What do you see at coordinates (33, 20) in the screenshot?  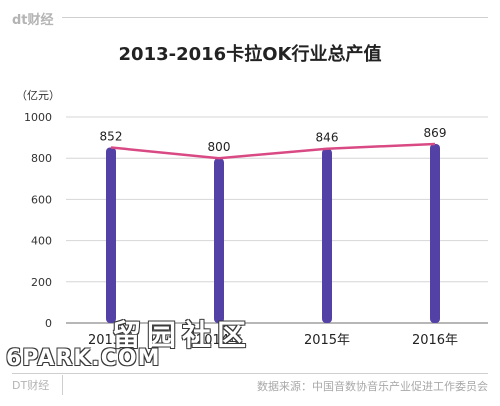 I see `brand-logo: dt财经` at bounding box center [33, 20].